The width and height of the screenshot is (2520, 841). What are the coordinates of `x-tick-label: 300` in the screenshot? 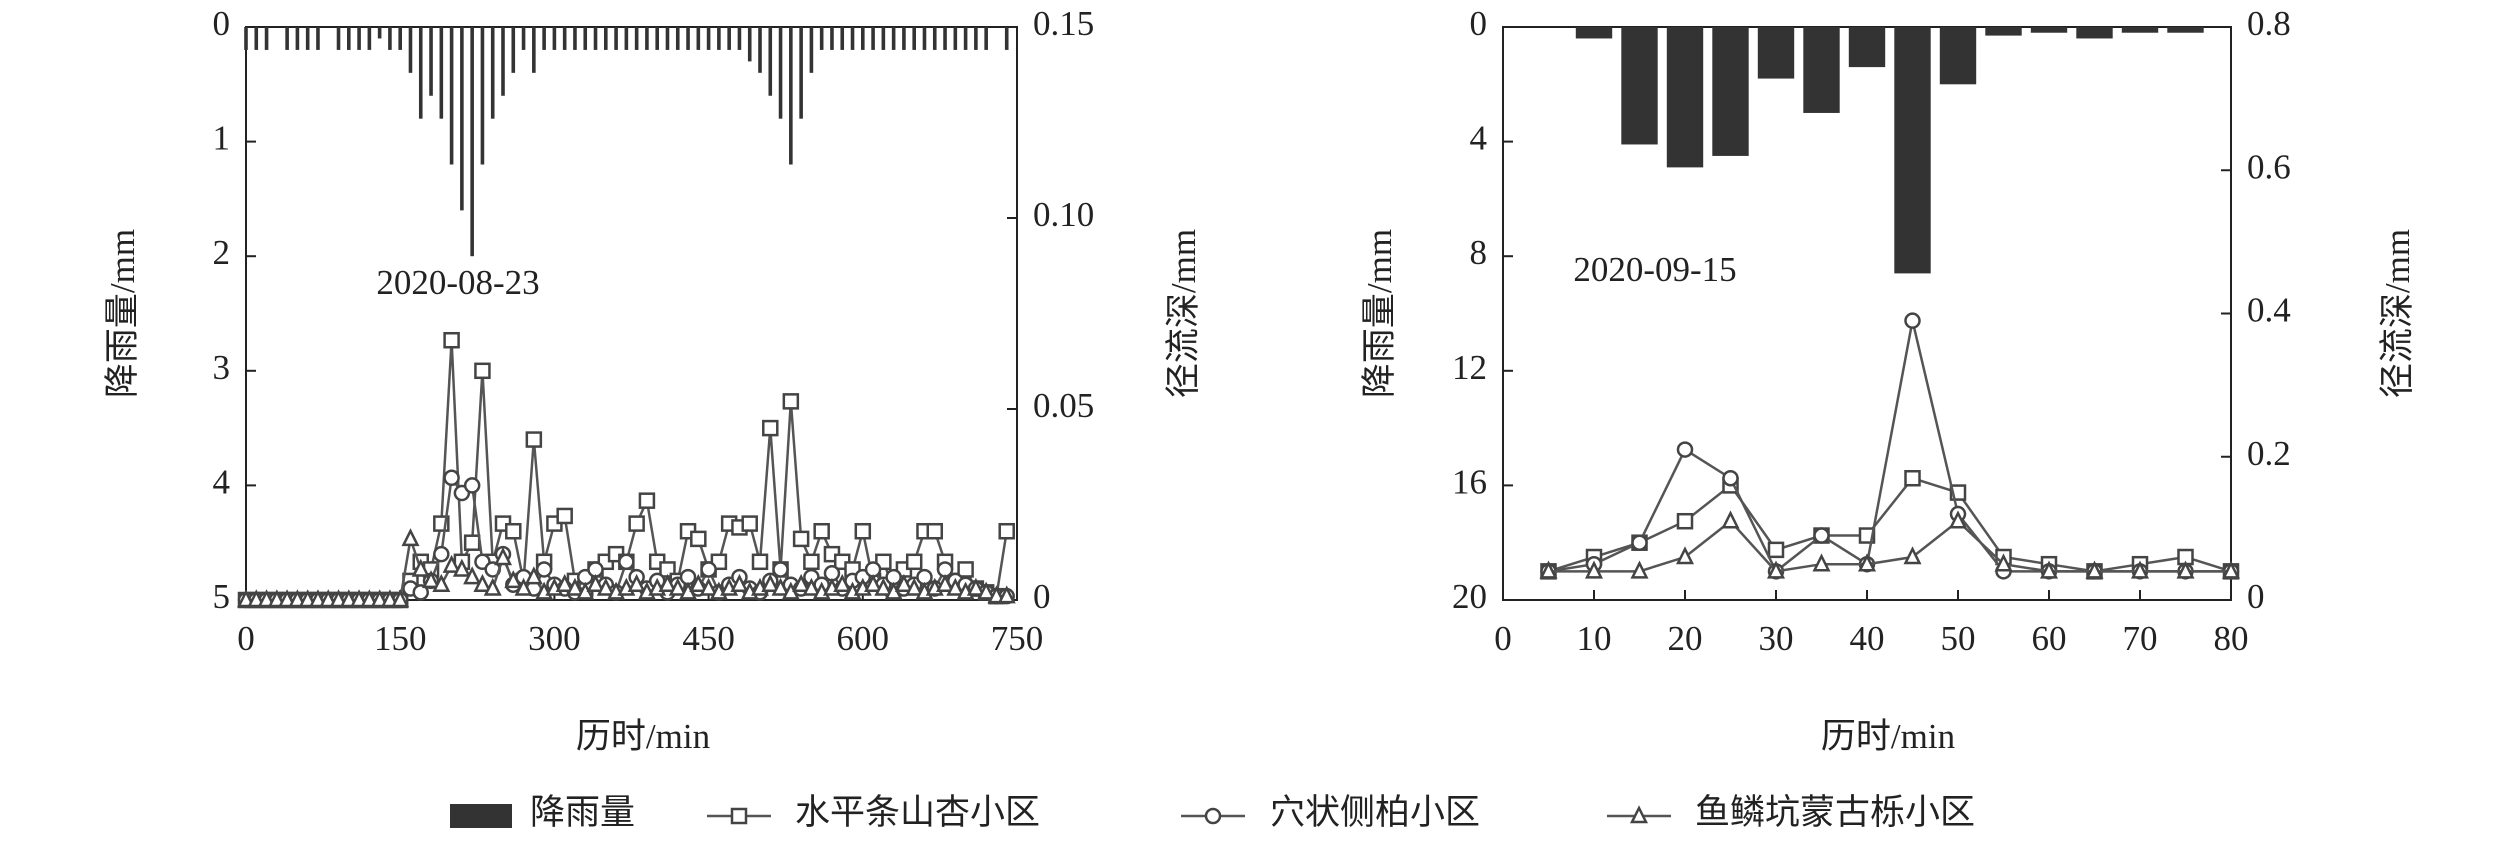 It's located at (554, 638).